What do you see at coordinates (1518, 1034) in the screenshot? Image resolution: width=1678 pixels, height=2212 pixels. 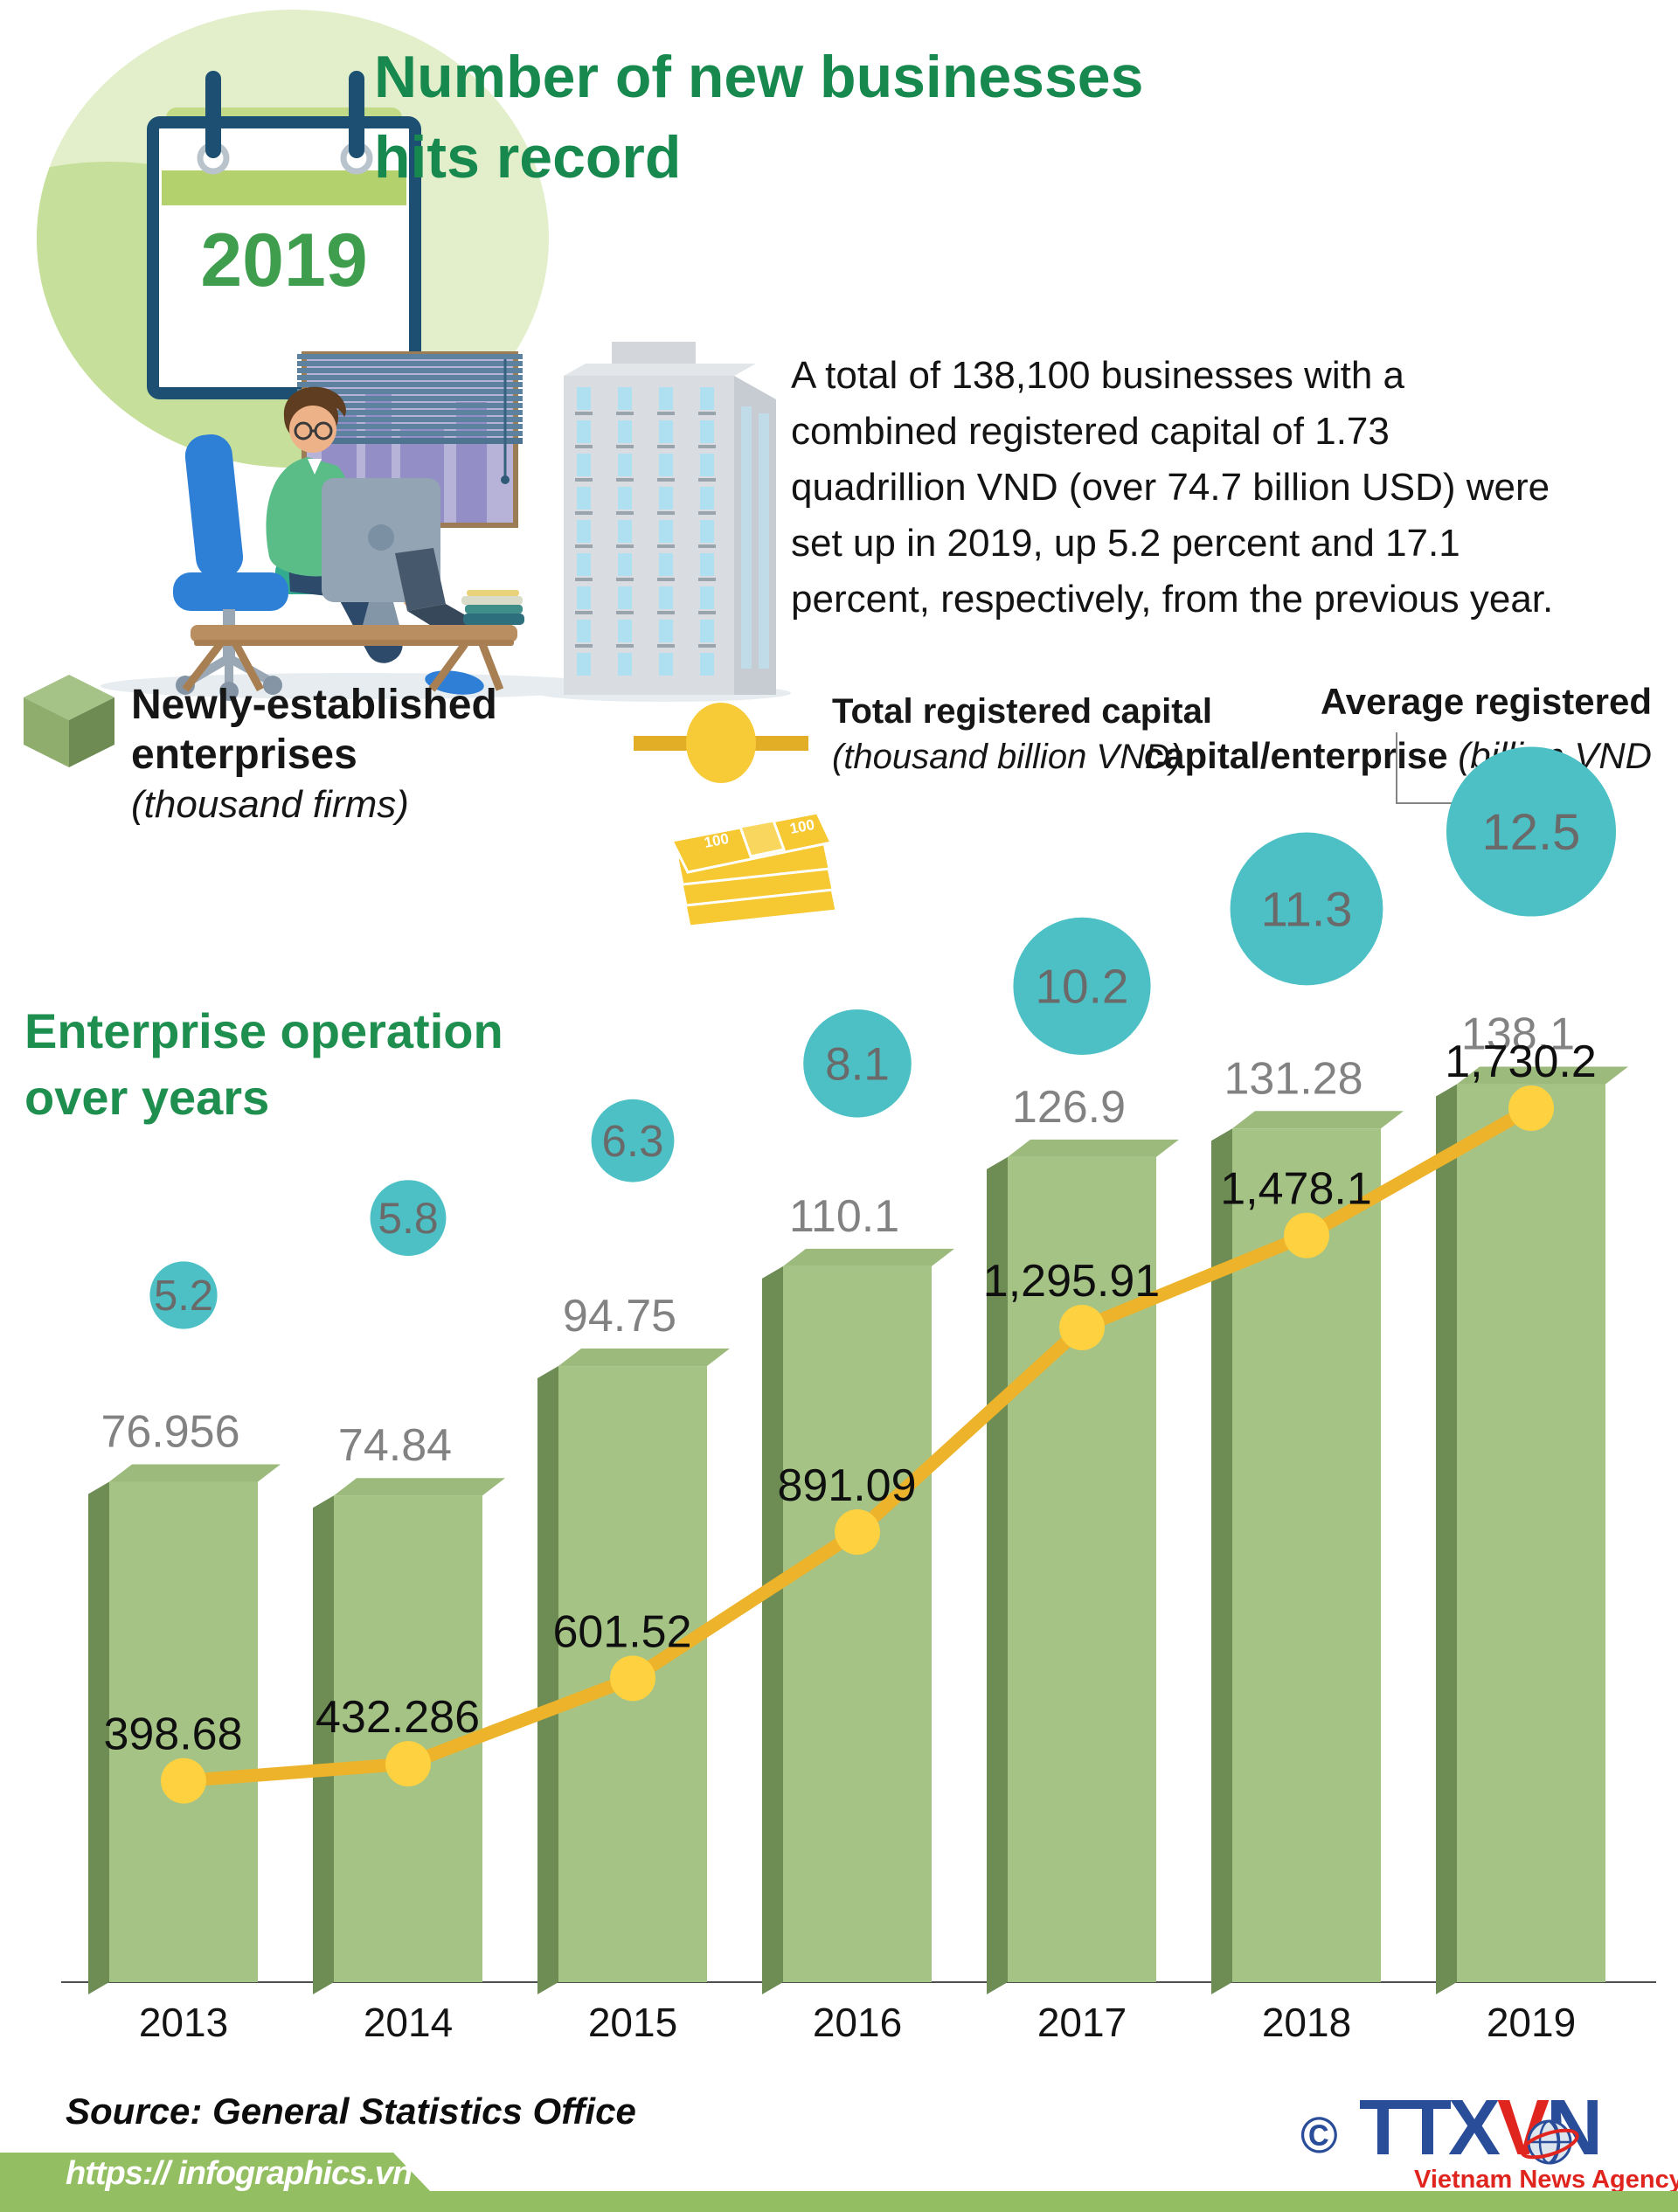 I see `bar-label-2019: 138.1` at bounding box center [1518, 1034].